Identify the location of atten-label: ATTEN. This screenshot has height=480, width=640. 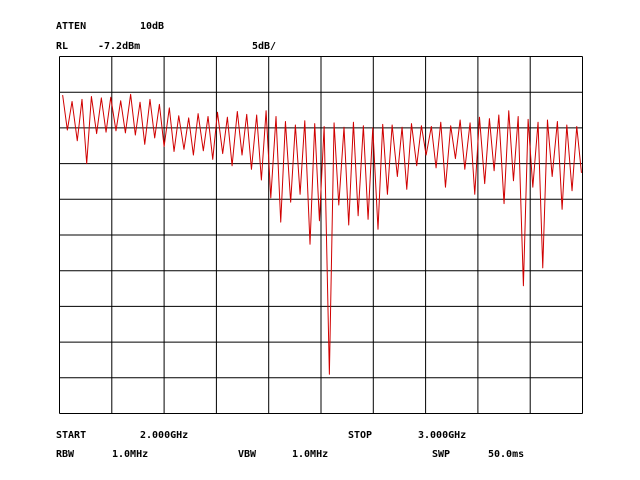
(71, 26).